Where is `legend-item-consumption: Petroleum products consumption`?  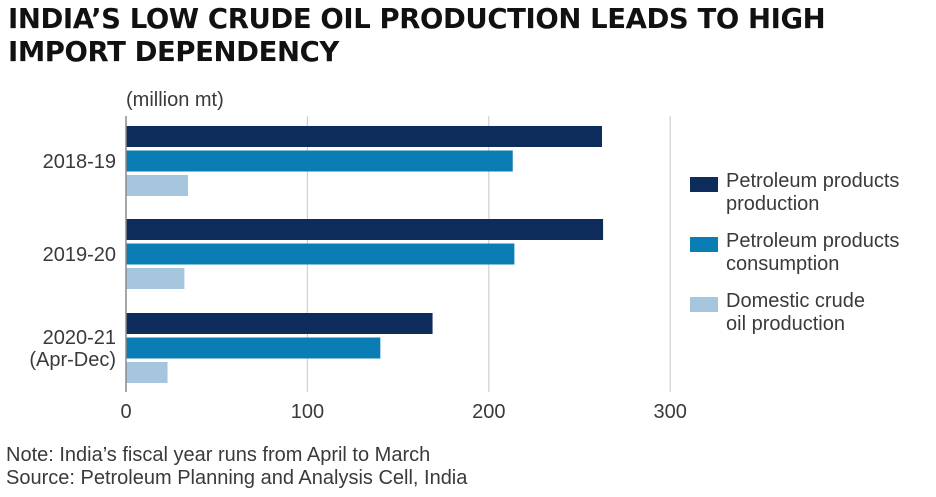
legend-item-consumption: Petroleum products consumption is located at coordinates (812, 253).